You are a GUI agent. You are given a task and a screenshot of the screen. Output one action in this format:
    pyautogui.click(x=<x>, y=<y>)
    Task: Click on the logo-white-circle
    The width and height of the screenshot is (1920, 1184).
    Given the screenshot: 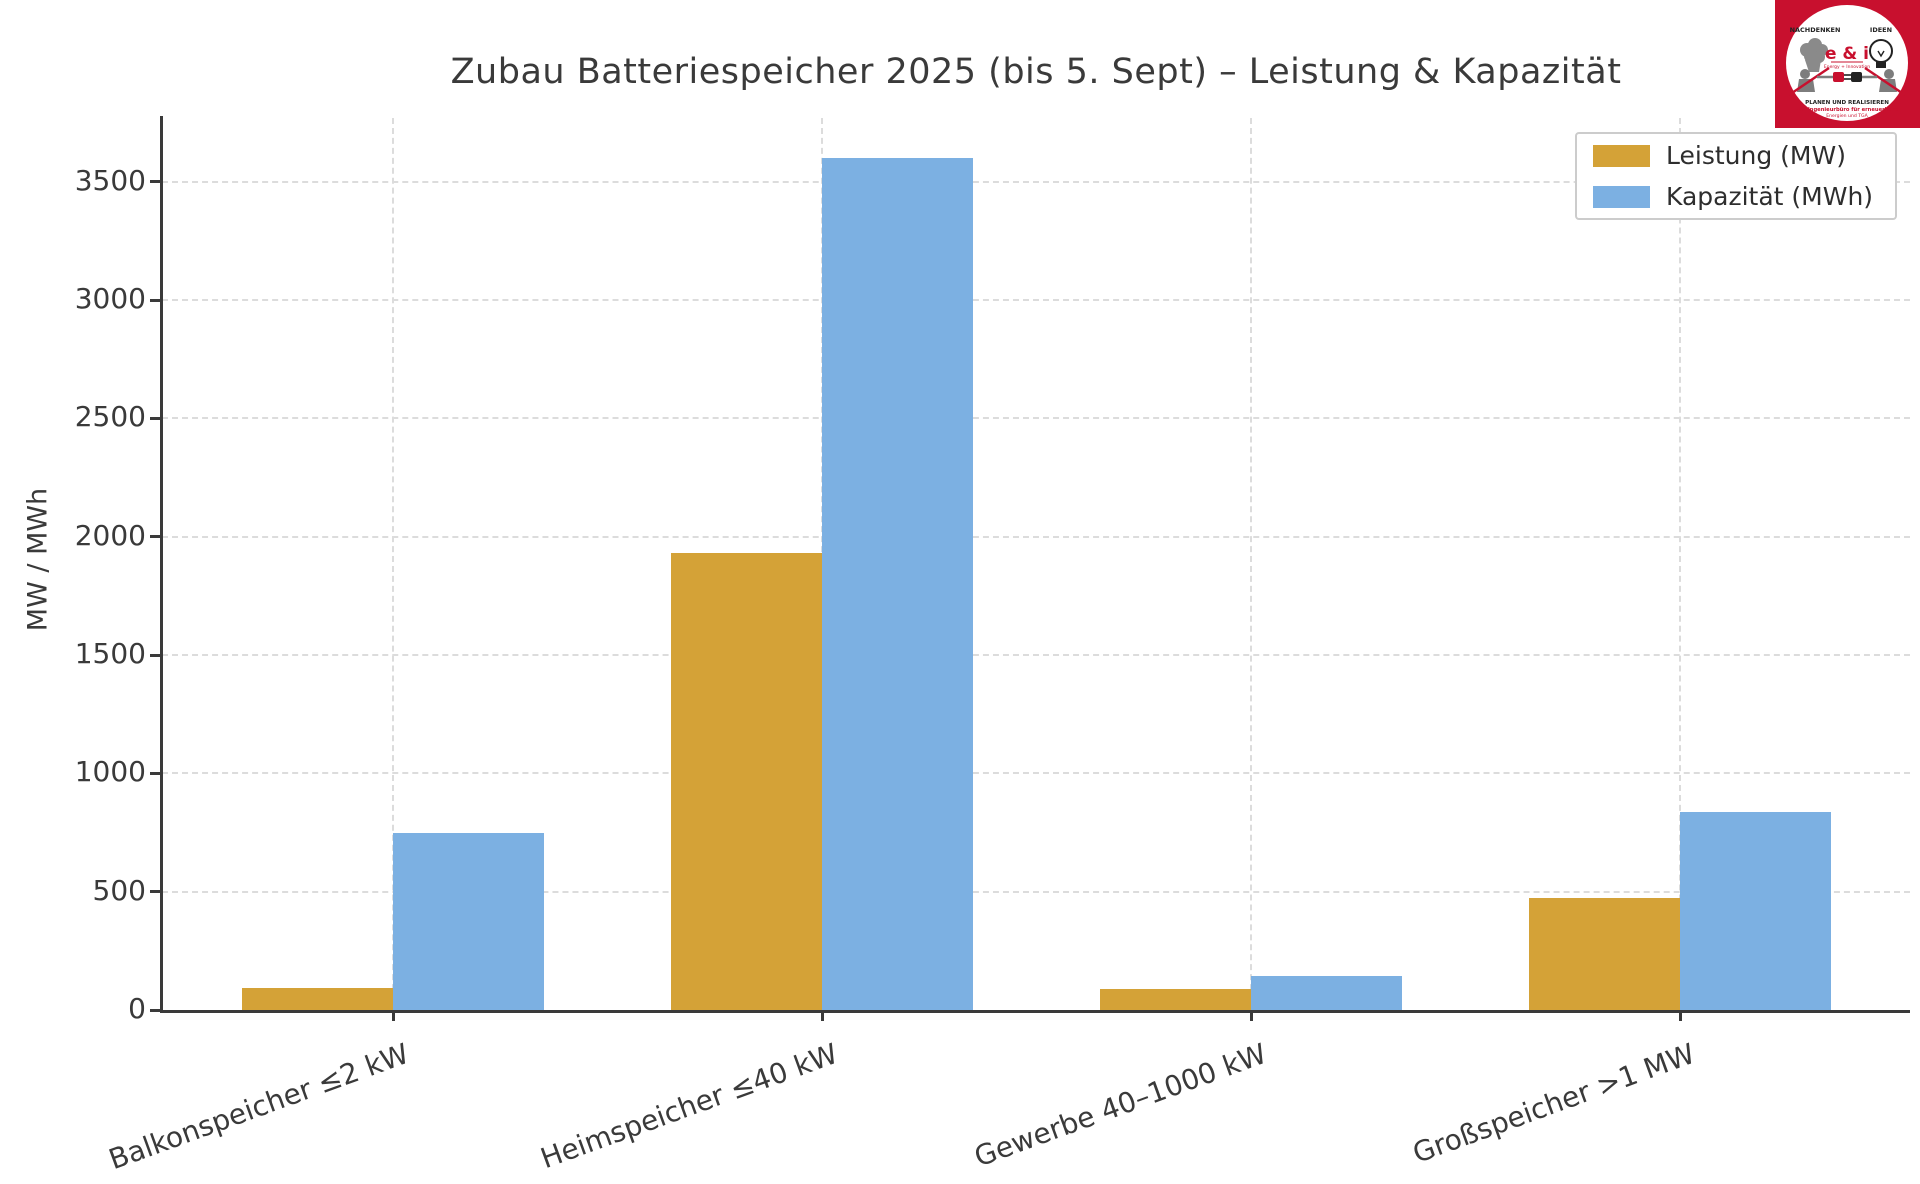 What is the action you would take?
    pyautogui.click(x=1847, y=63)
    